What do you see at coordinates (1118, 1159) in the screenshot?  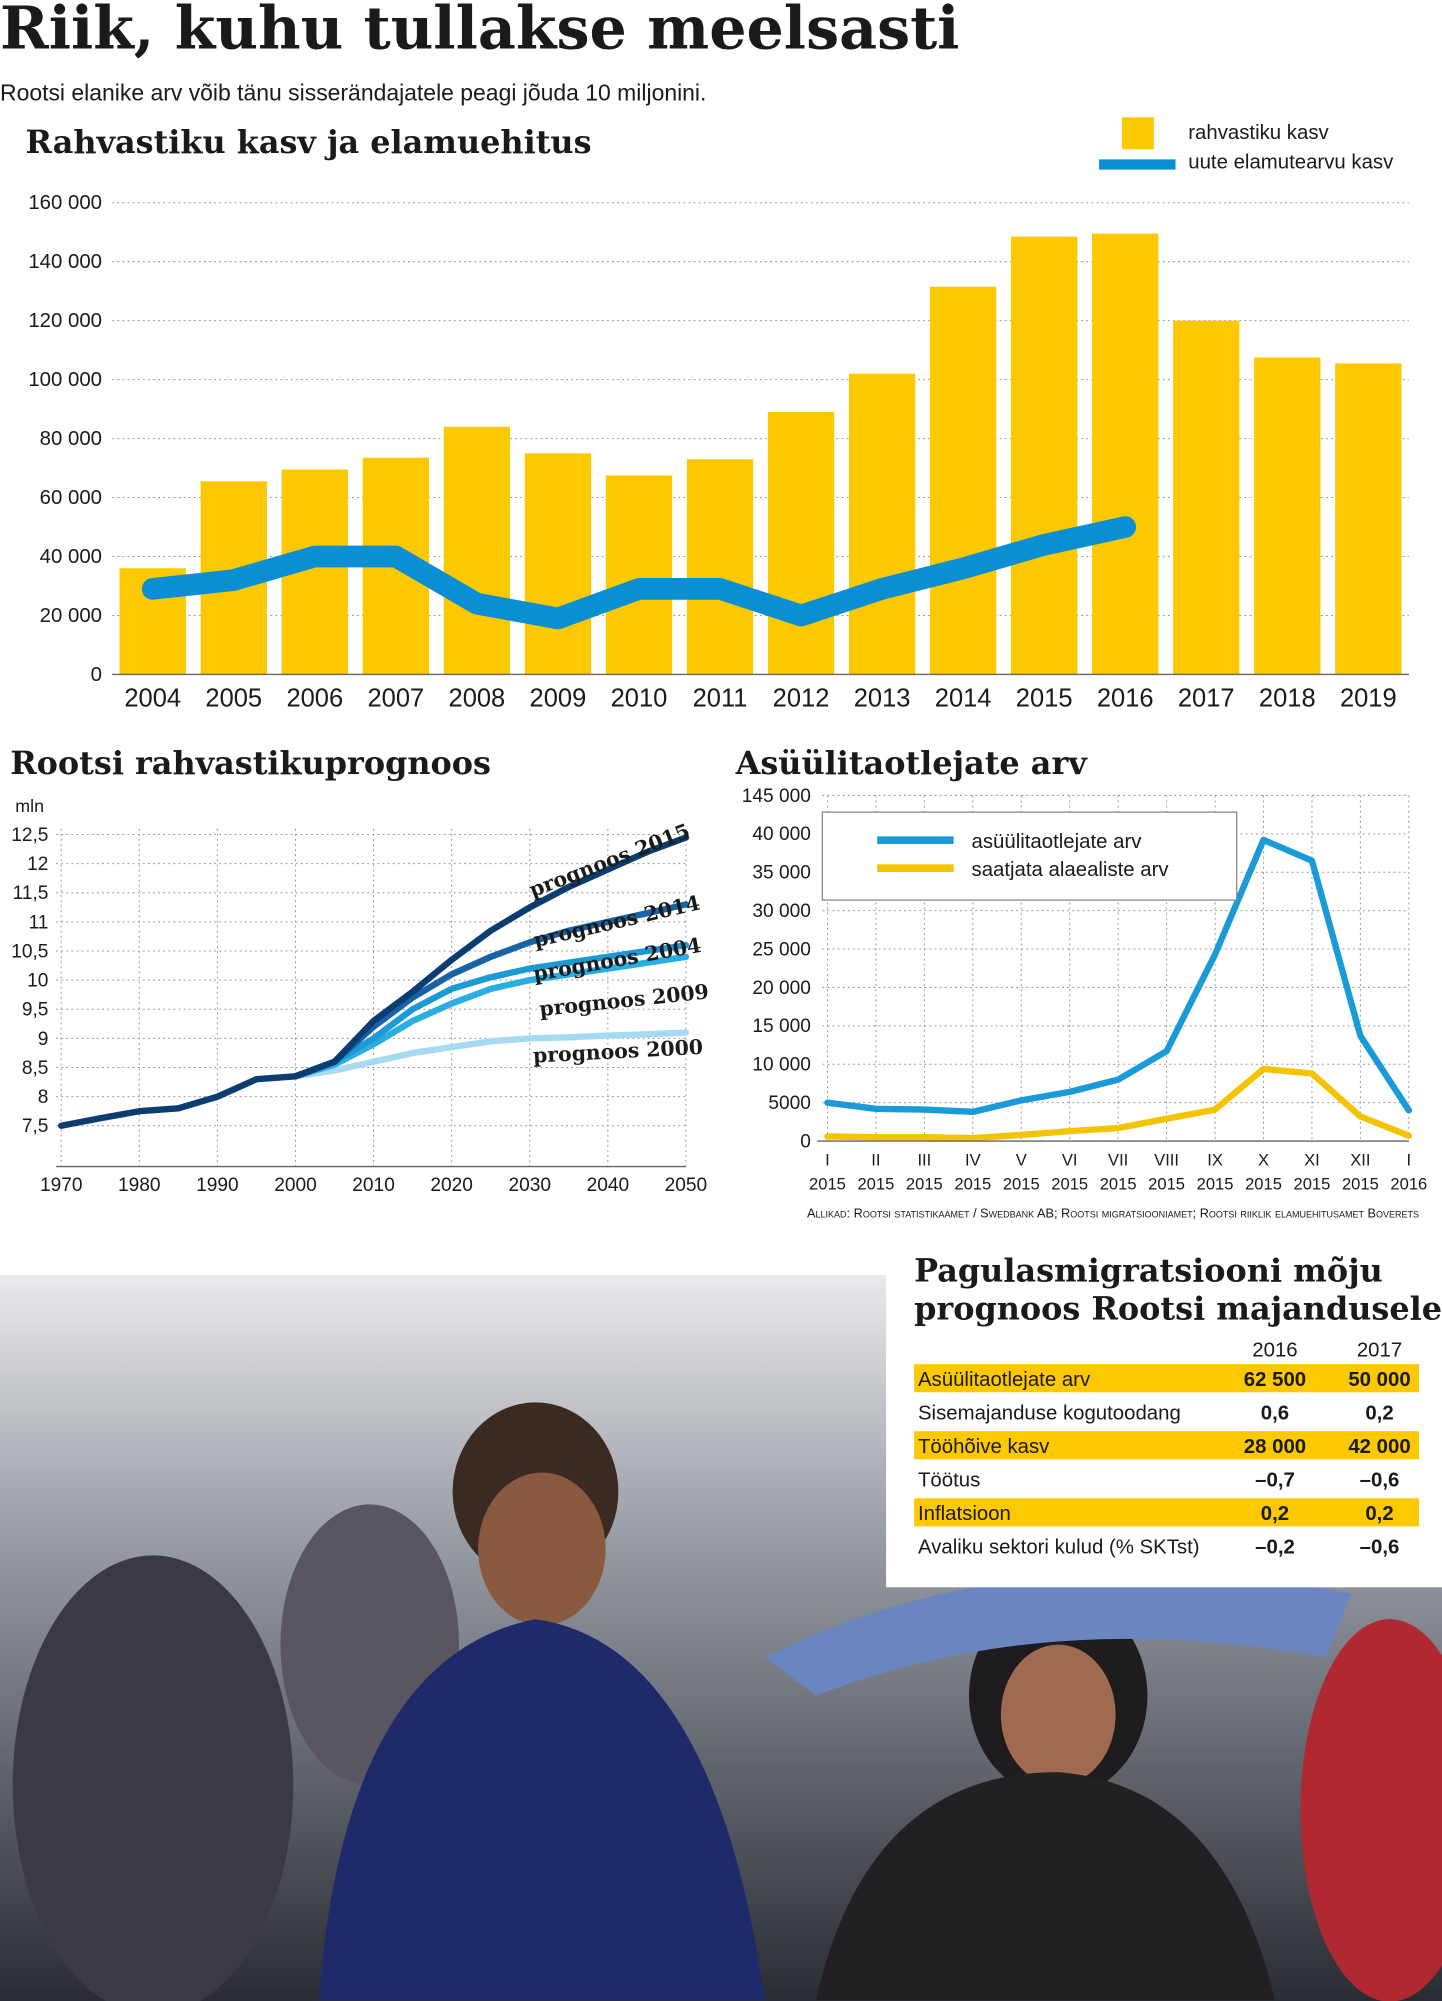 I see `x-tick-label: VII` at bounding box center [1118, 1159].